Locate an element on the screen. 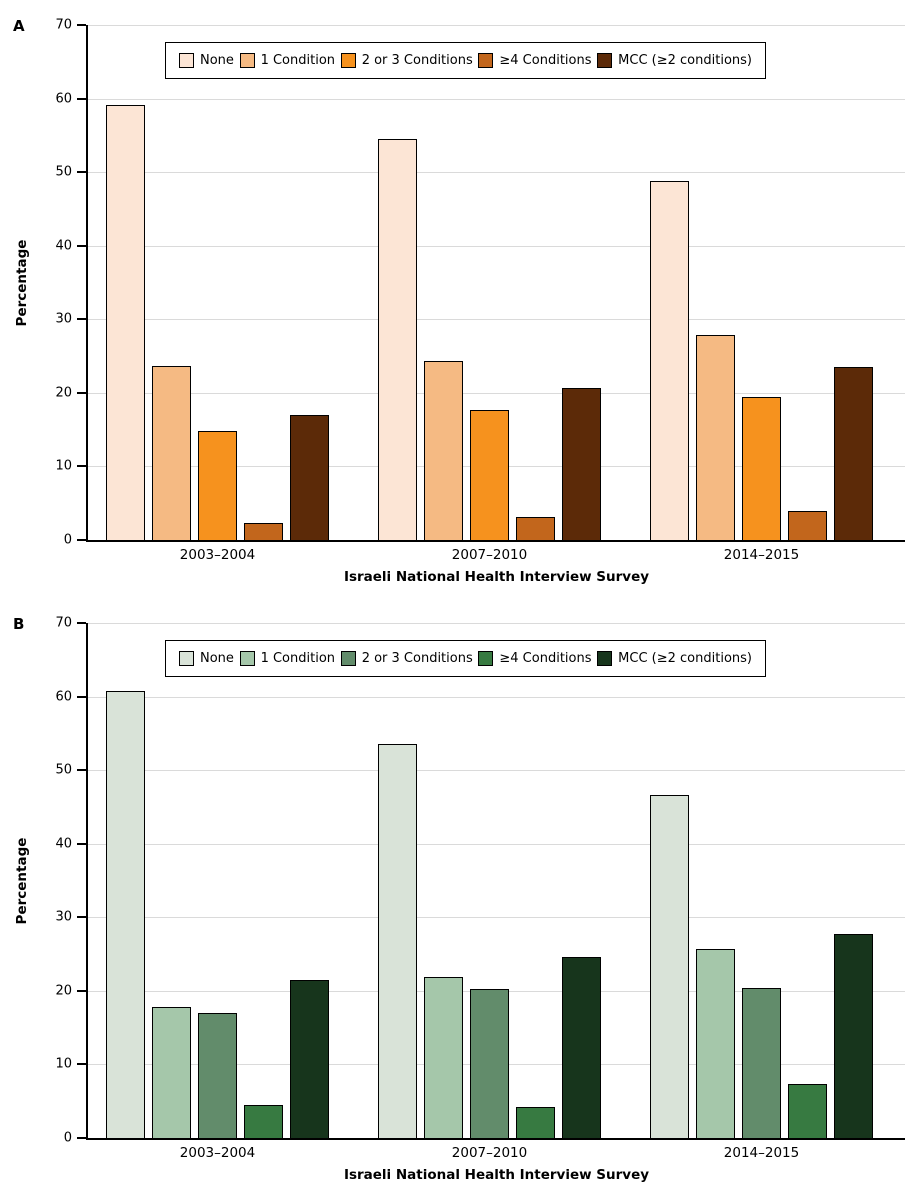 The height and width of the screenshot is (1197, 916). legend-label: 2 or 3 Conditions is located at coordinates (417, 658).